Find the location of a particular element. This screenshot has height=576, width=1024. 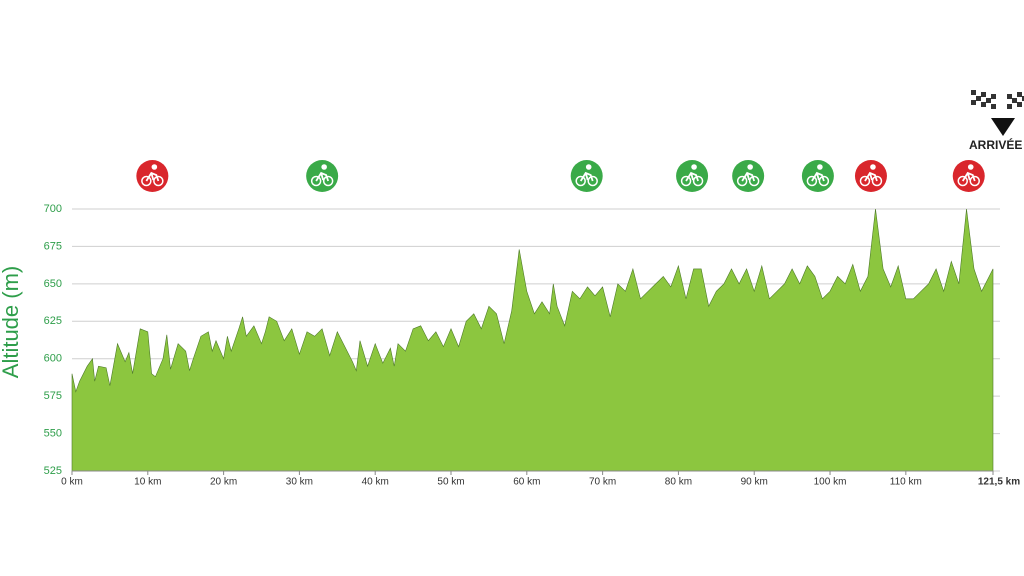

x-tick-label: 100 km is located at coordinates (830, 482).